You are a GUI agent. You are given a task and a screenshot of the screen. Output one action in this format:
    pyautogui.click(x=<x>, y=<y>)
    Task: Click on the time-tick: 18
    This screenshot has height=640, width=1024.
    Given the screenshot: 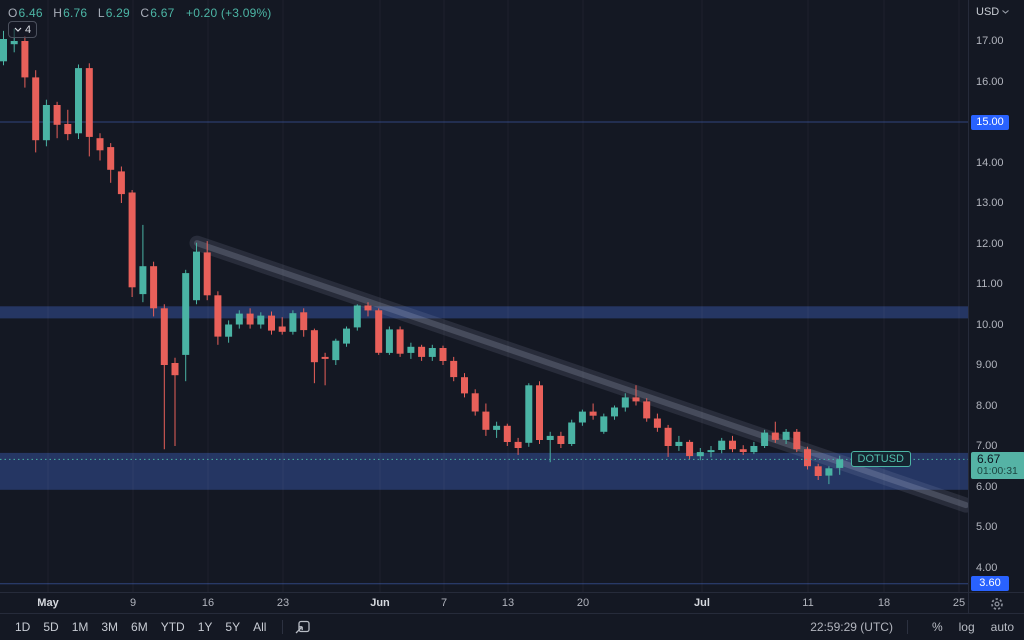 What is the action you would take?
    pyautogui.click(x=884, y=603)
    